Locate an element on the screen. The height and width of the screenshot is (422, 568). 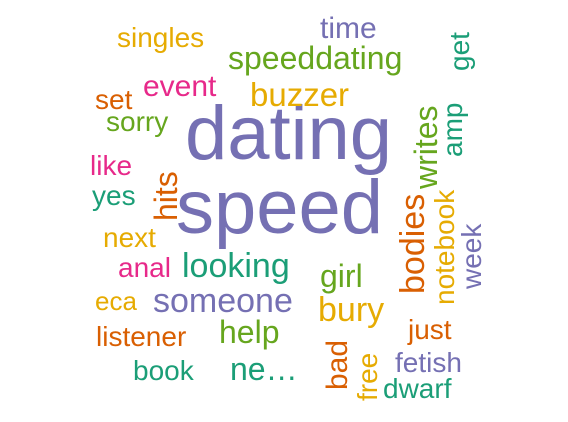
word-set: set is located at coordinates (114, 99).